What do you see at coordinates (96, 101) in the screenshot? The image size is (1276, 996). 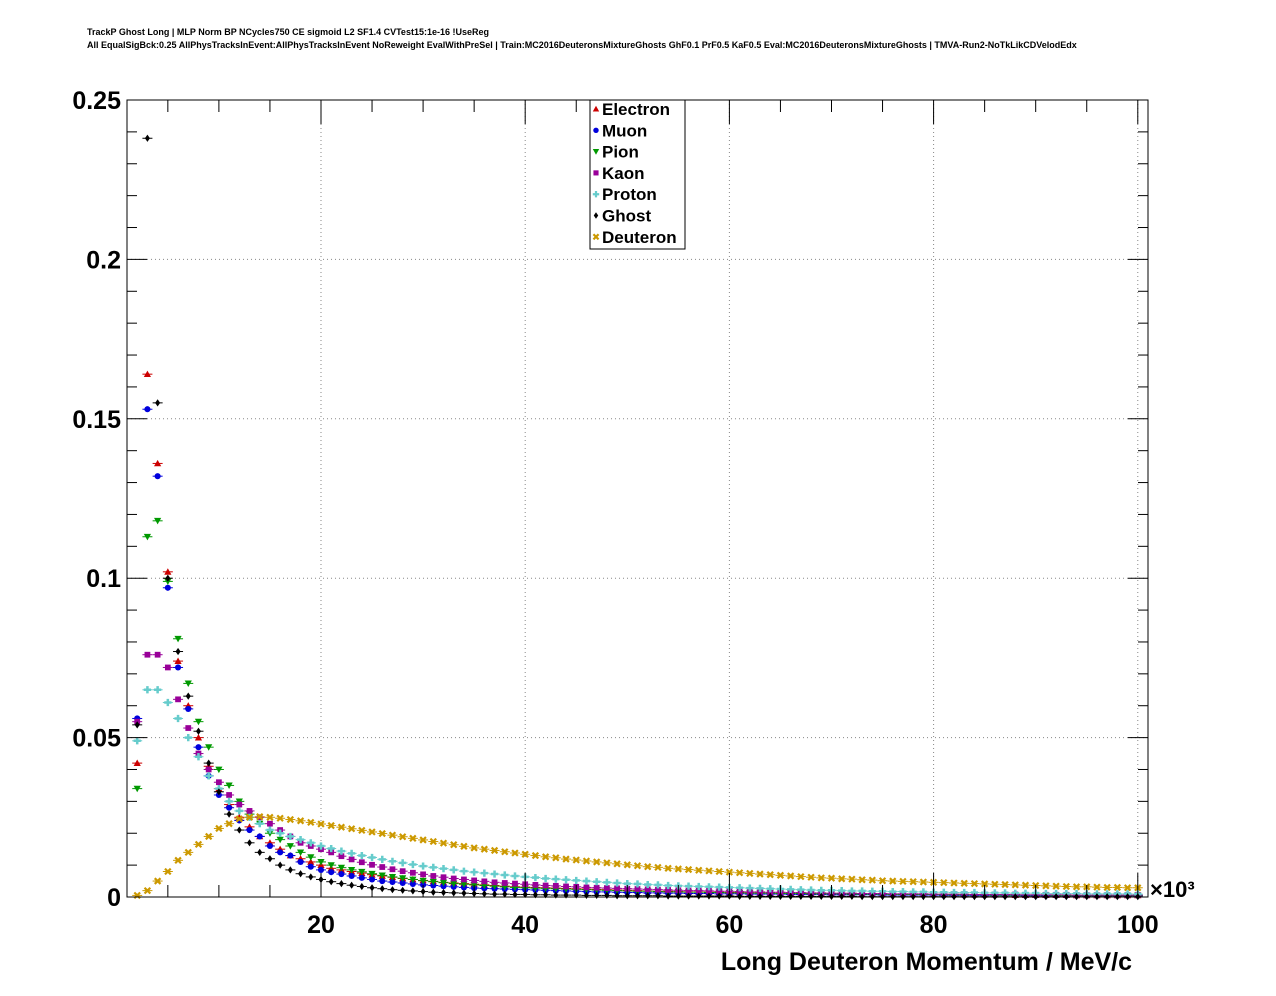 I see `y-tick-label: 0.25` at bounding box center [96, 101].